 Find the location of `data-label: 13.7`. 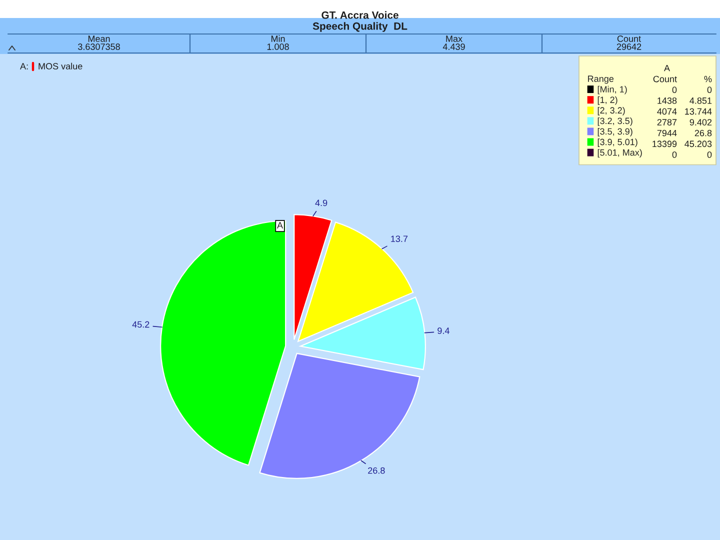

data-label: 13.7 is located at coordinates (399, 239).